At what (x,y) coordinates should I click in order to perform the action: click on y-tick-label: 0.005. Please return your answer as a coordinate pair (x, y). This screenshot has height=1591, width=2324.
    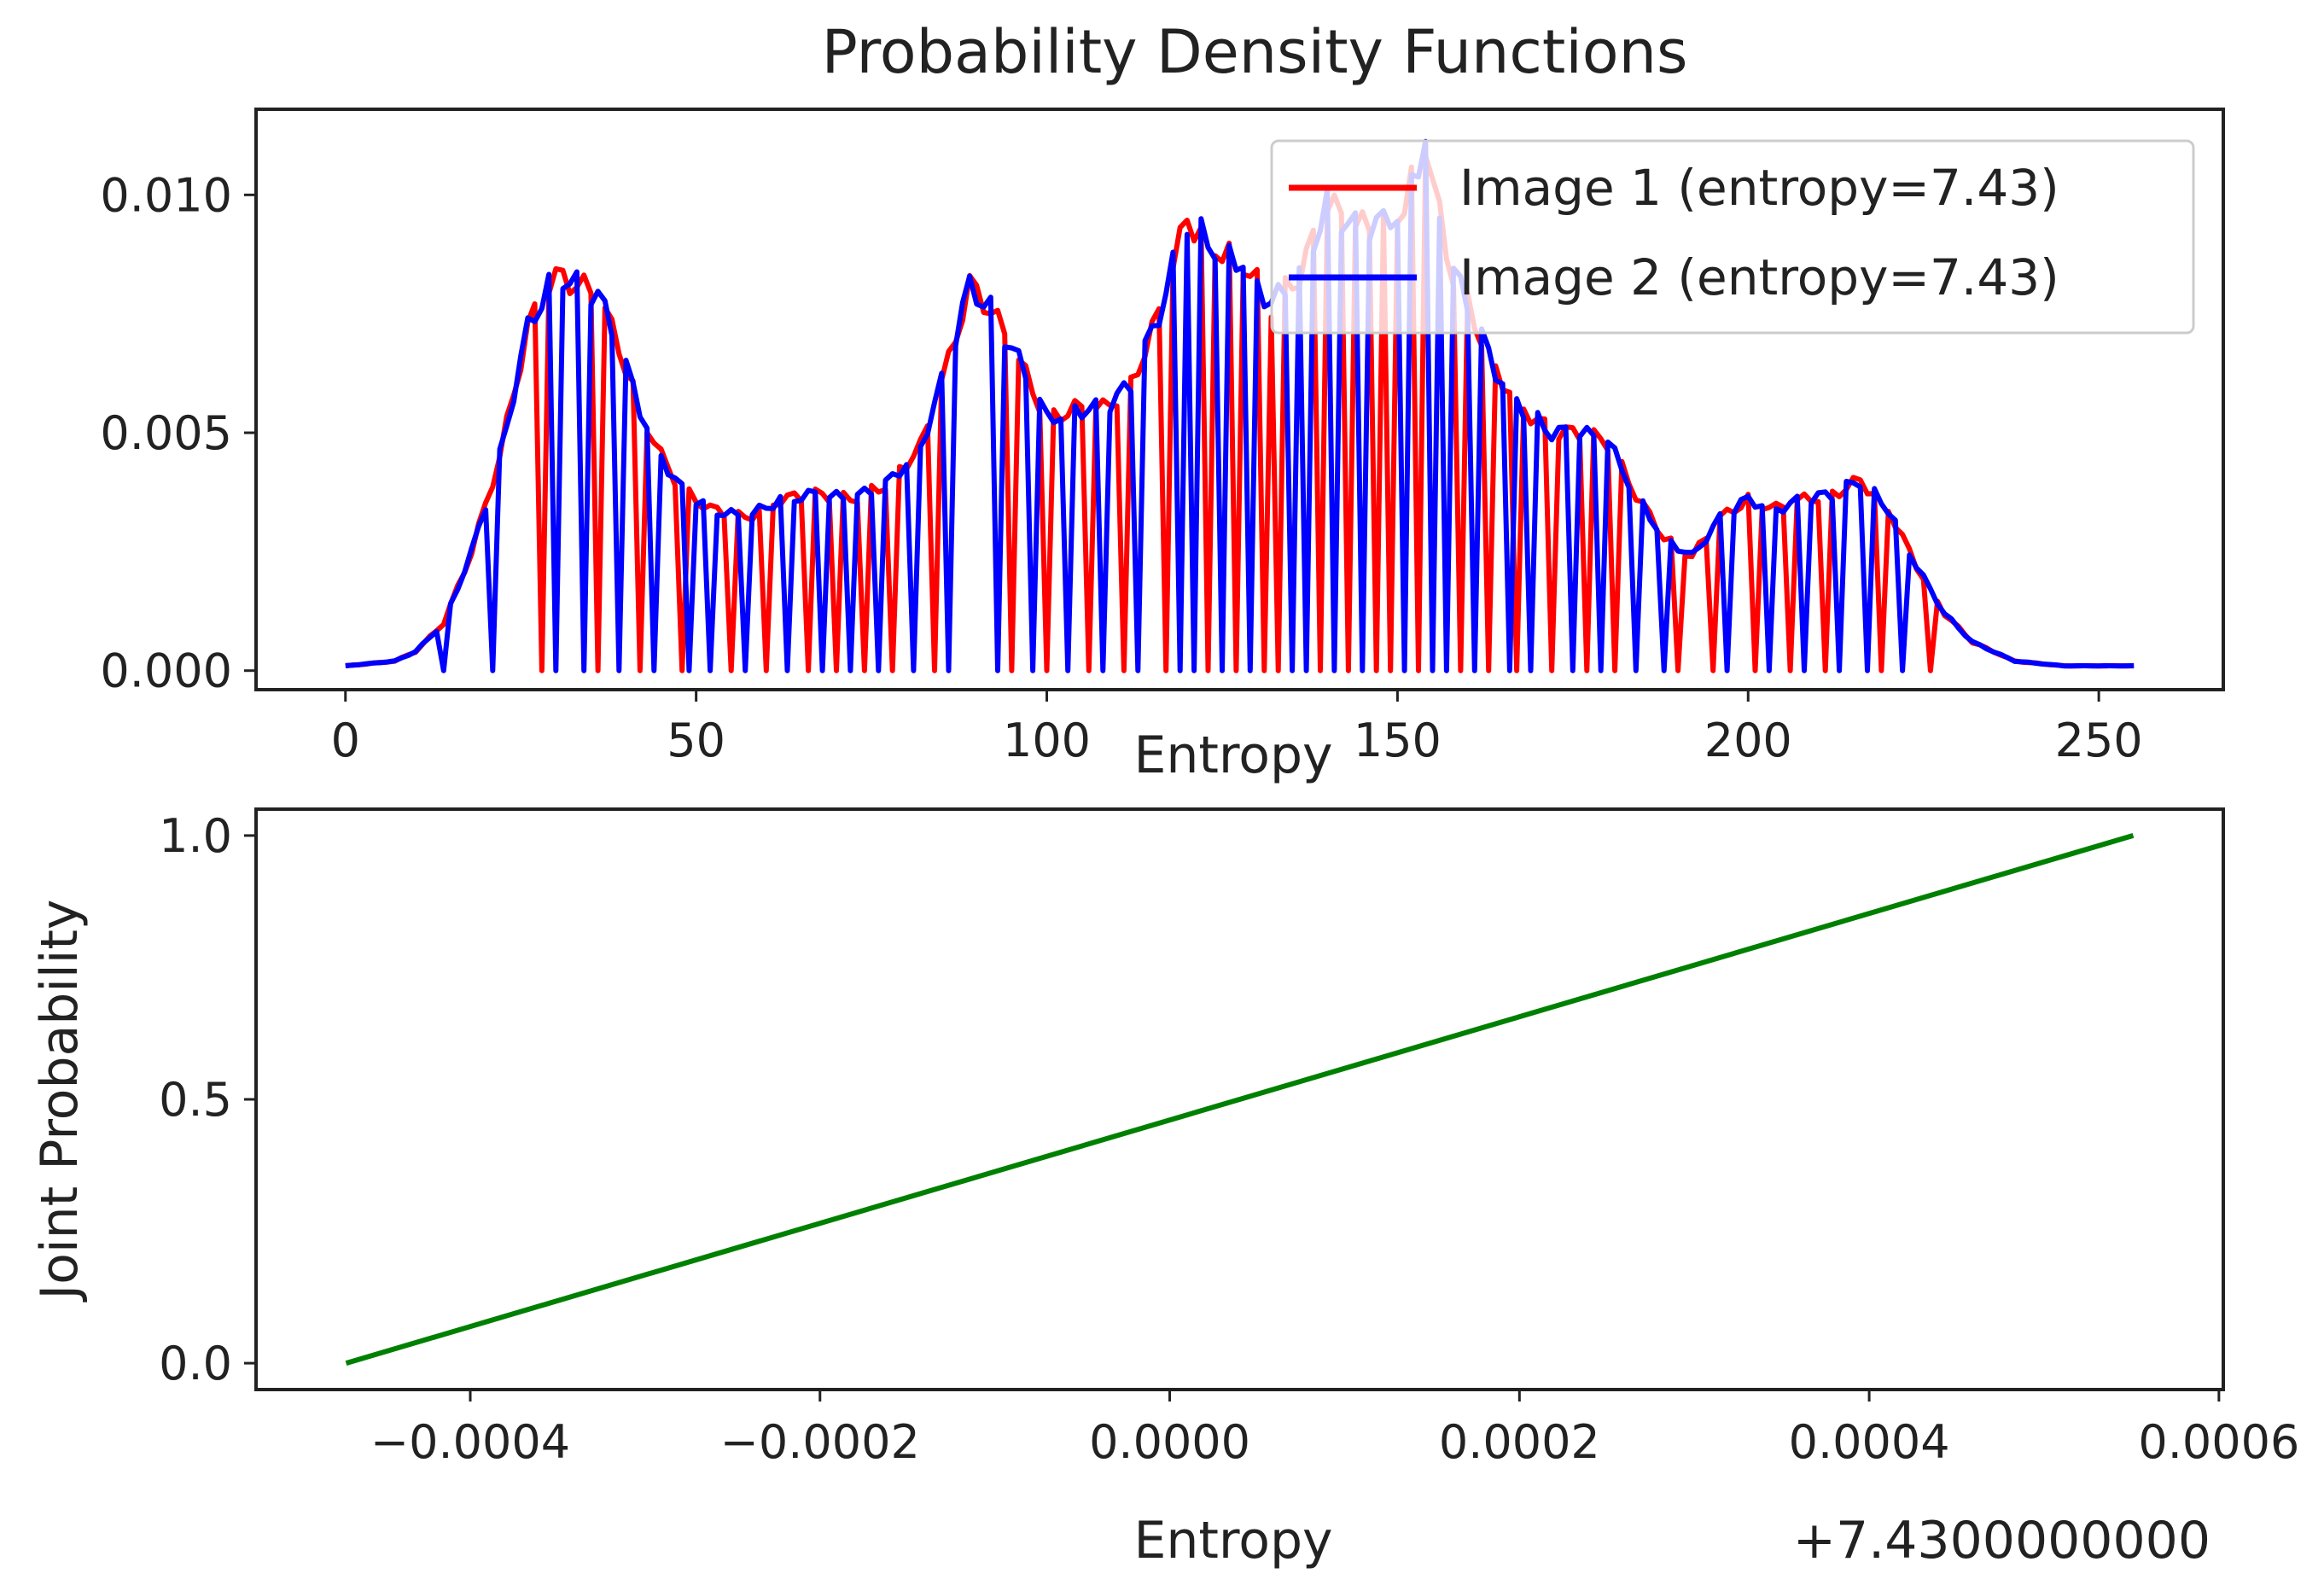
    Looking at the image, I should click on (166, 433).